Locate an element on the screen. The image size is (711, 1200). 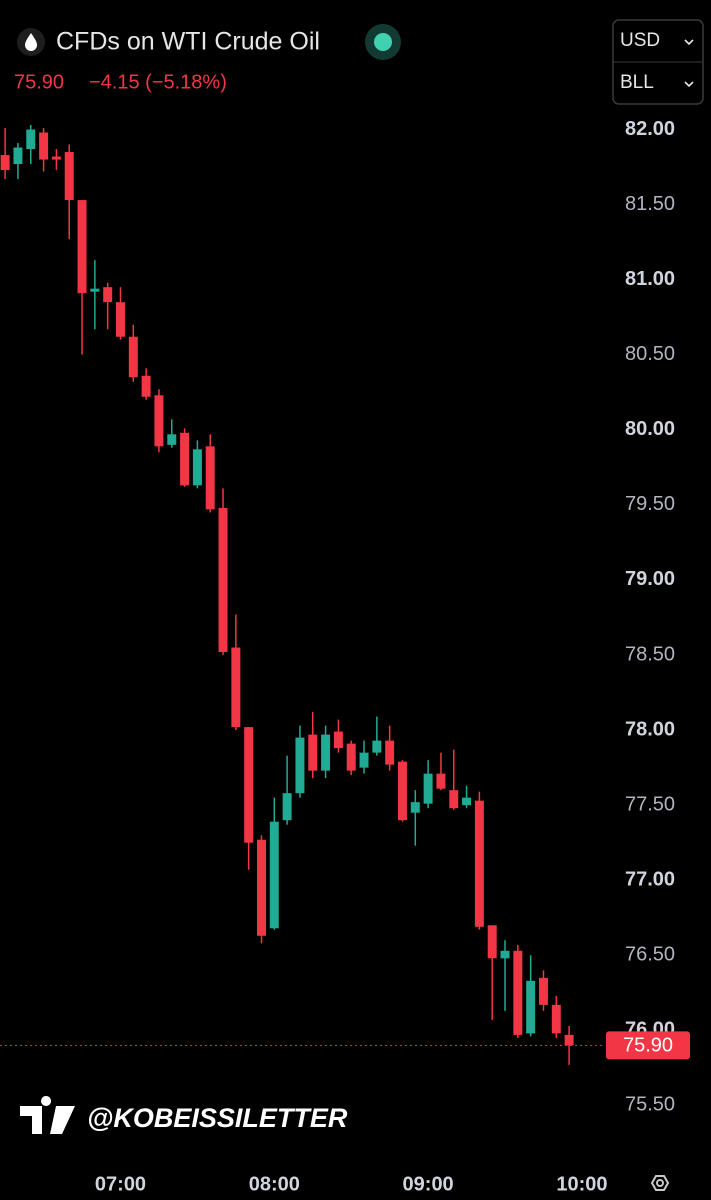
y-tick-label: 76.50 is located at coordinates (650, 955).